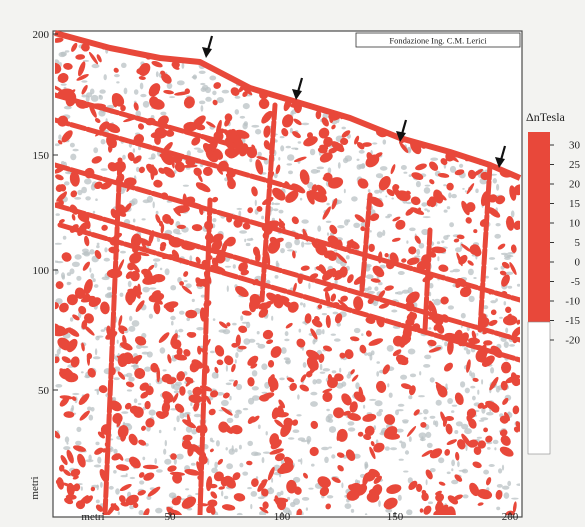 This screenshot has height=527, width=585. What do you see at coordinates (35, 487) in the screenshot?
I see `y-axis-label: metri` at bounding box center [35, 487].